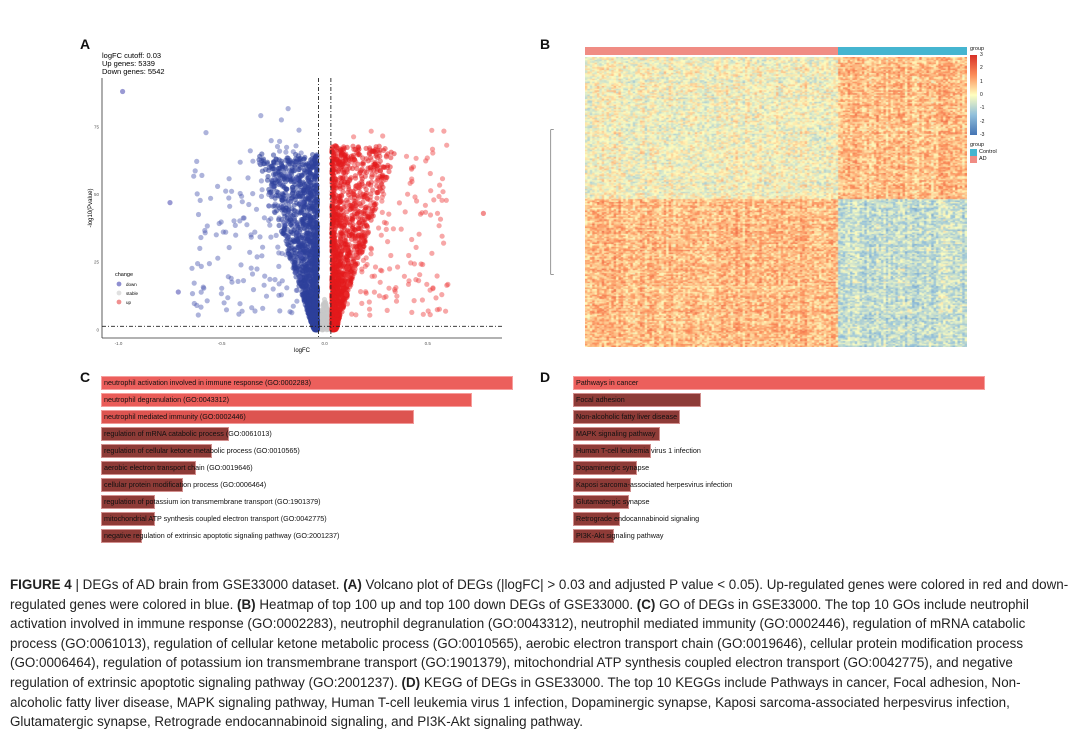  What do you see at coordinates (323, 317) in the screenshot?
I see `volcano-point-stable` at bounding box center [323, 317].